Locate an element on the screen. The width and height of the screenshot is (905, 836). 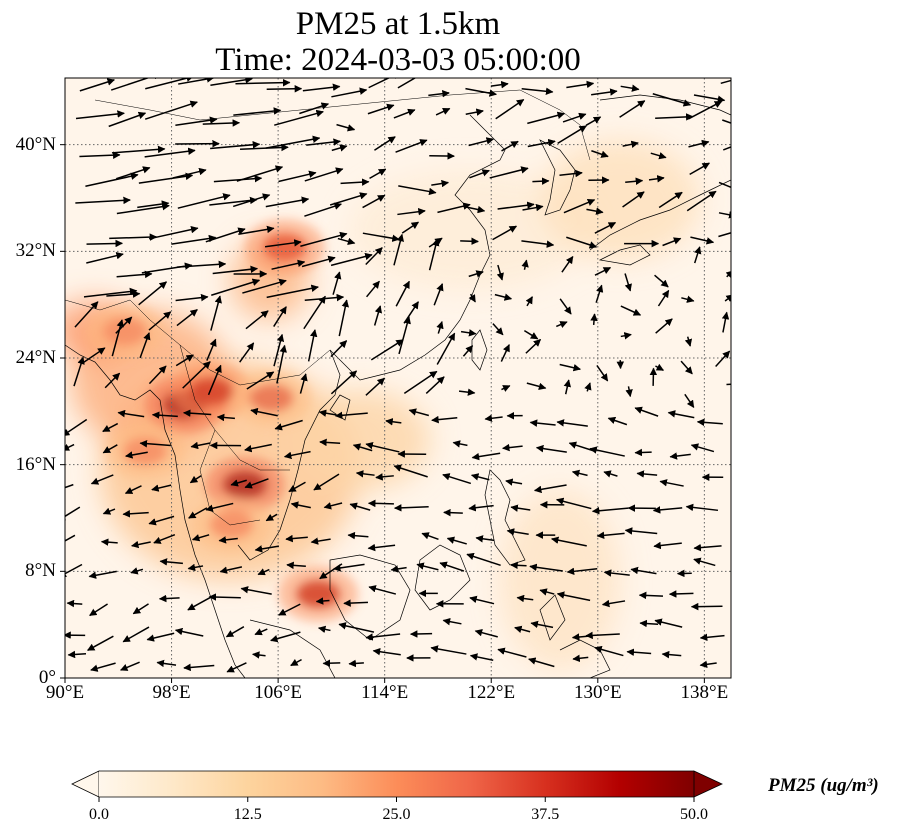
pm25-hotspot-halo is located at coordinates (124, 331).